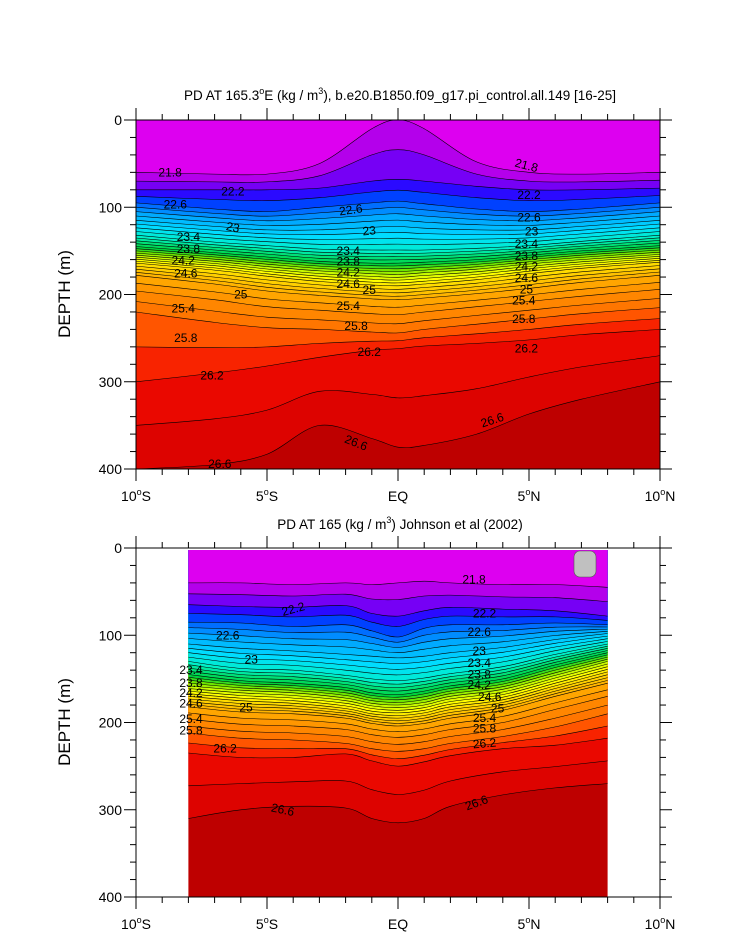 This screenshot has height=945, width=733. Describe the element at coordinates (480, 685) in the screenshot. I see `observation-contour-label: 24.2` at that location.